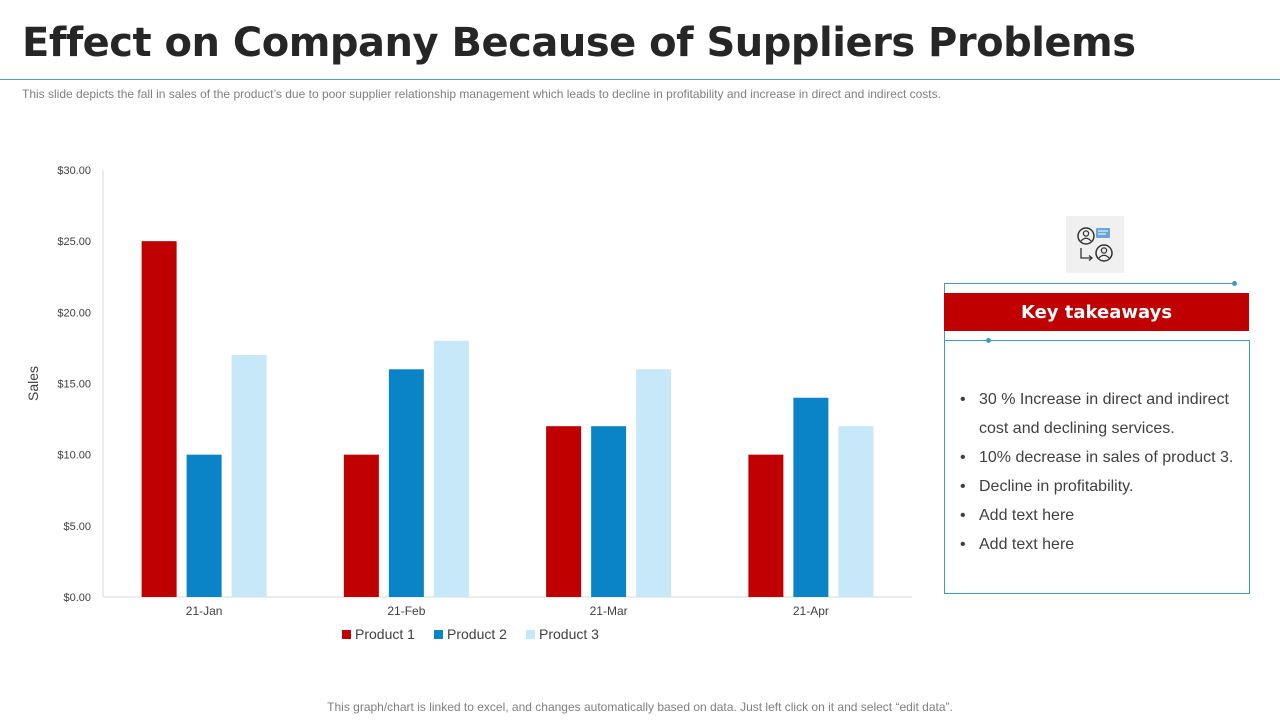  What do you see at coordinates (1234, 283) in the screenshot?
I see `frame-dot-top` at bounding box center [1234, 283].